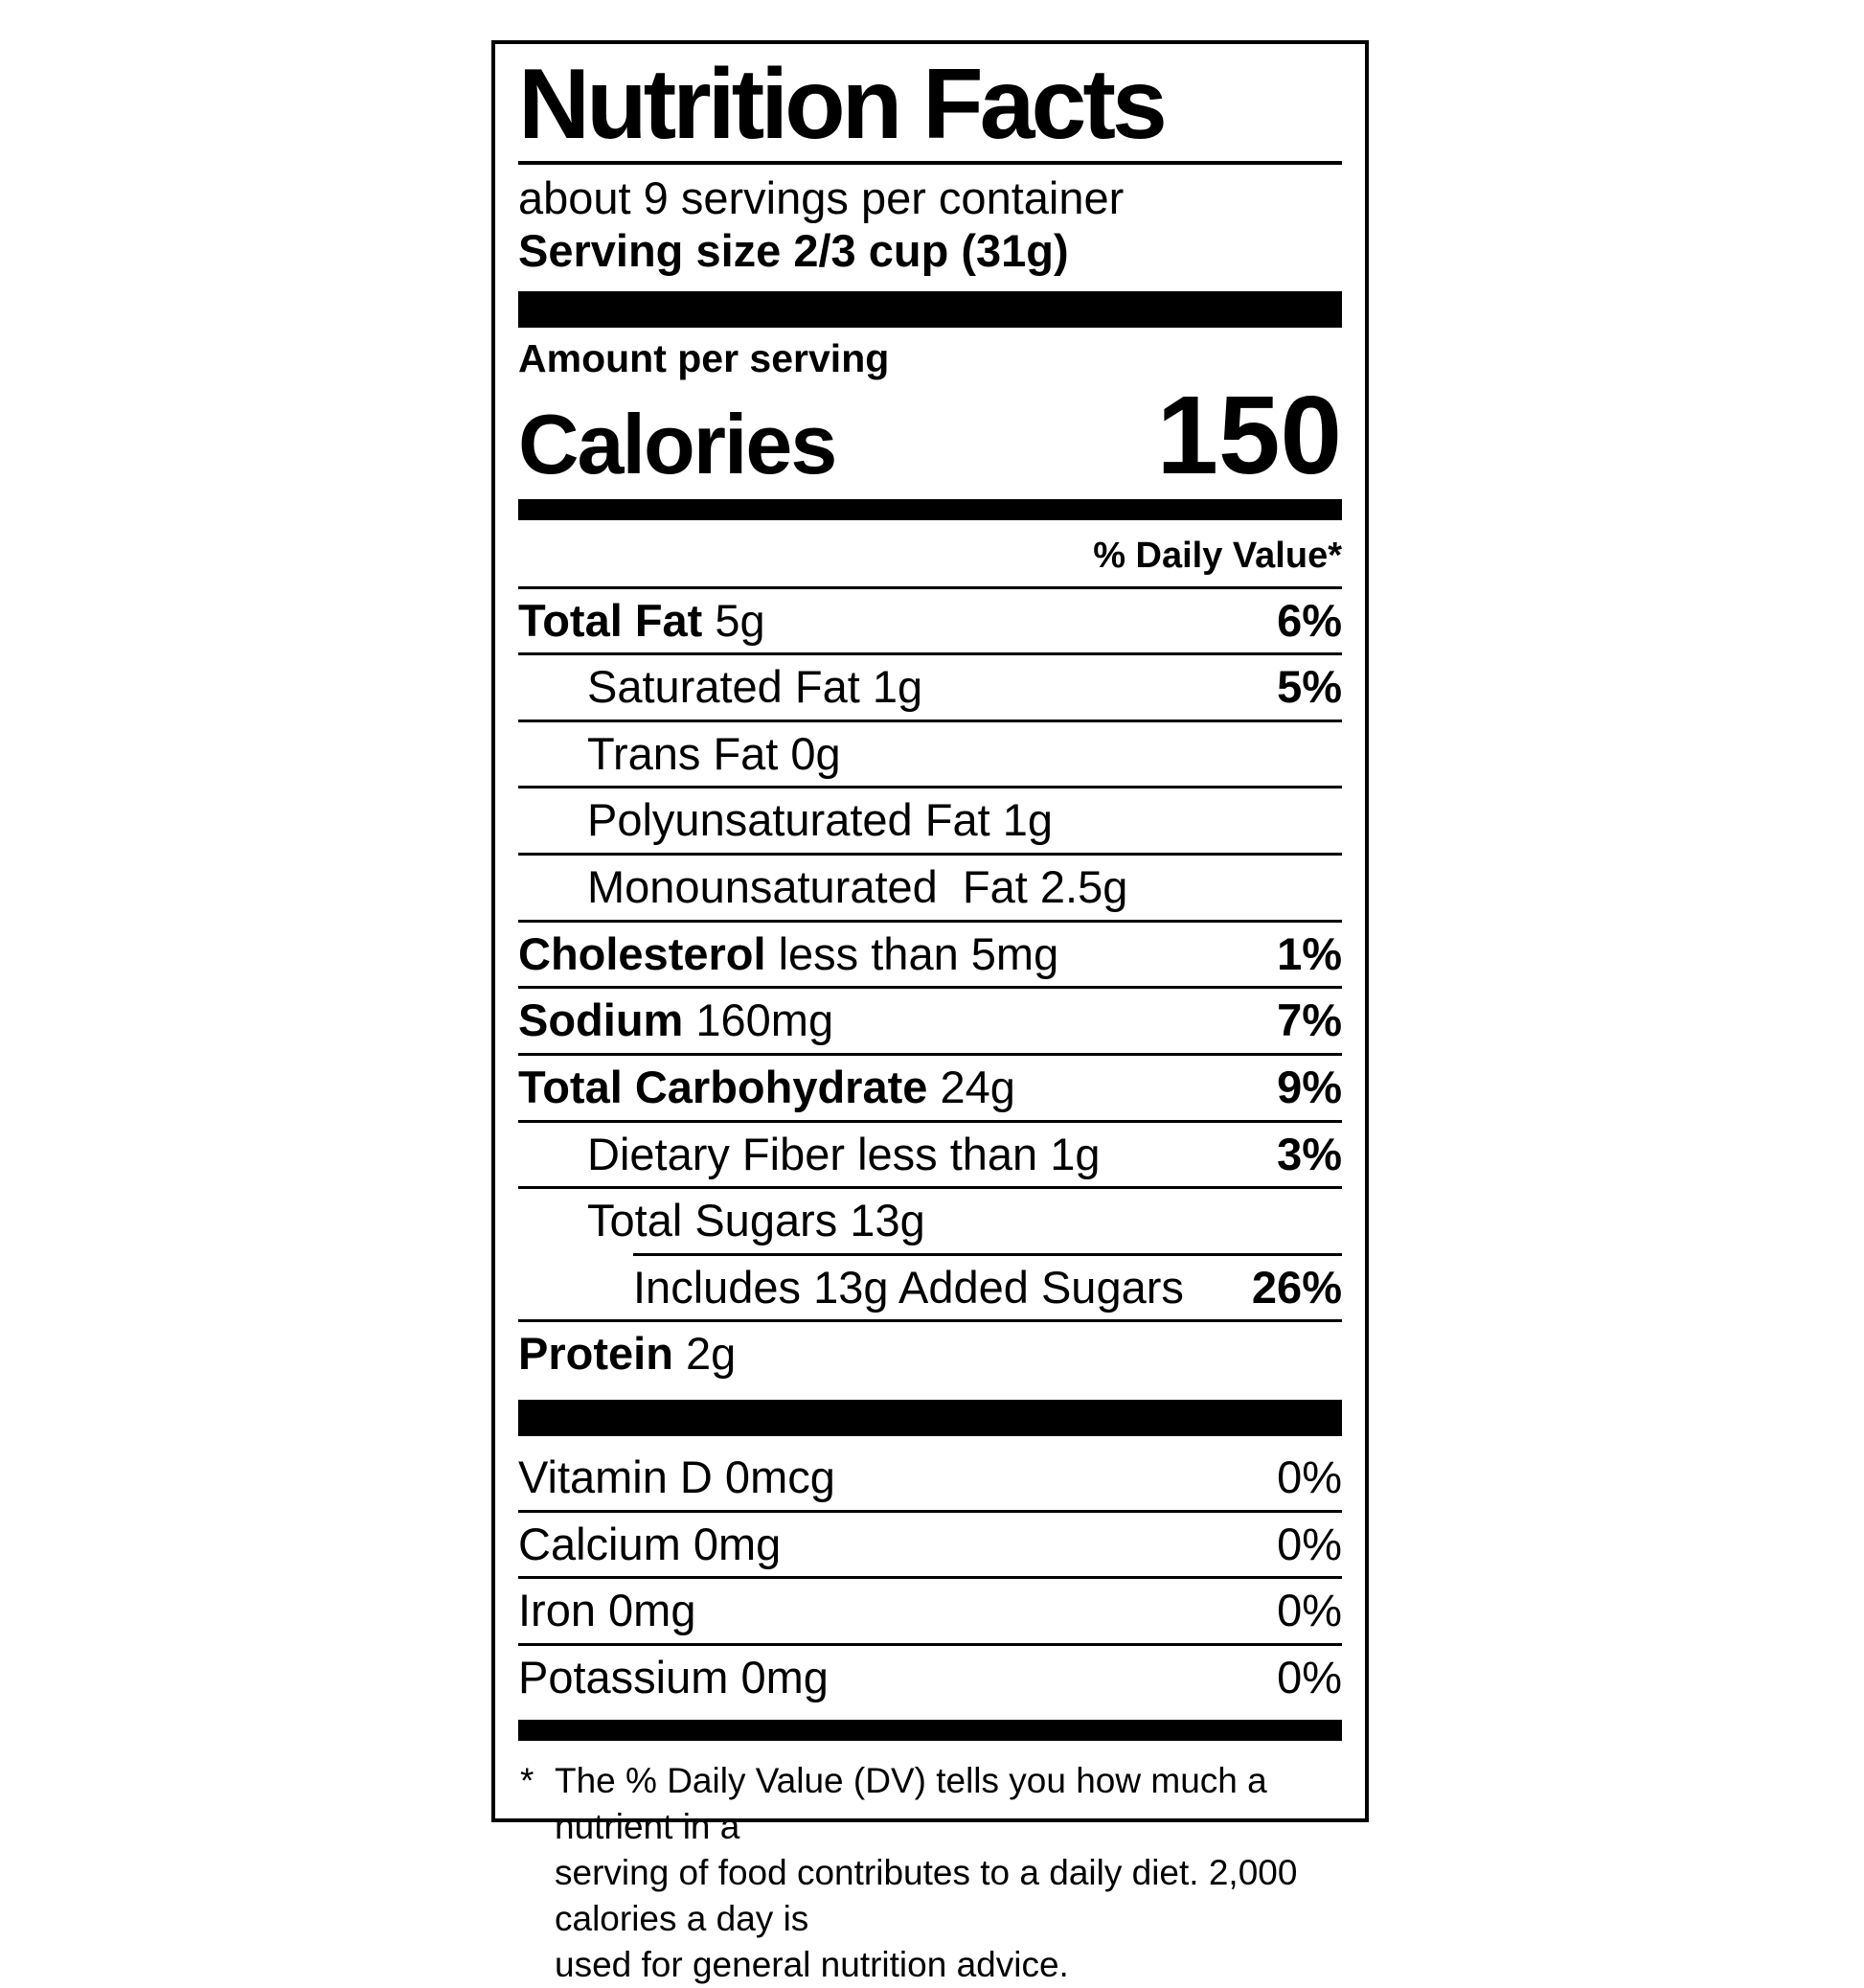 The height and width of the screenshot is (1988, 1864). I want to click on nutrient-row-cholesterol: Cholesterol less than 5mg 1%, so click(930, 953).